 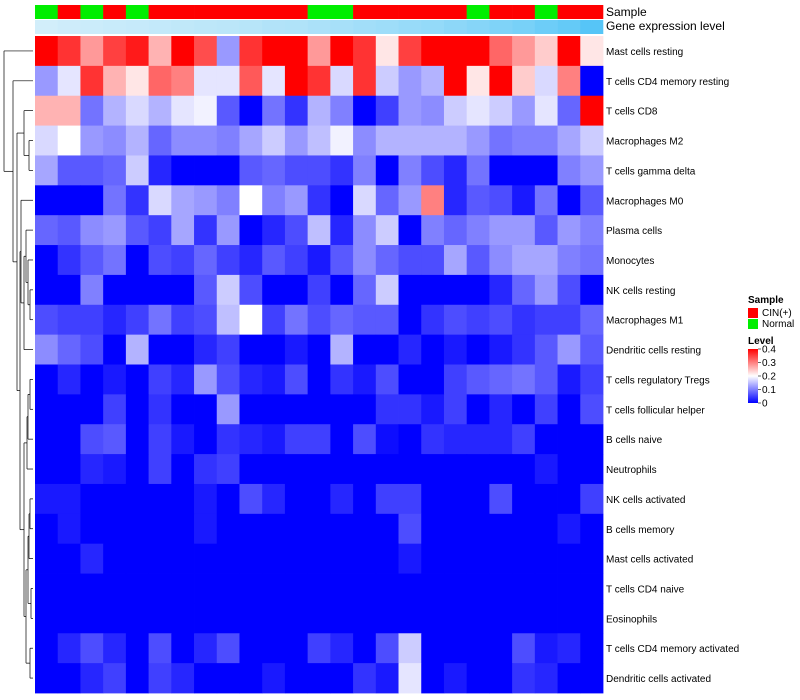 I want to click on row-label: Mast cells activated, so click(x=649, y=560).